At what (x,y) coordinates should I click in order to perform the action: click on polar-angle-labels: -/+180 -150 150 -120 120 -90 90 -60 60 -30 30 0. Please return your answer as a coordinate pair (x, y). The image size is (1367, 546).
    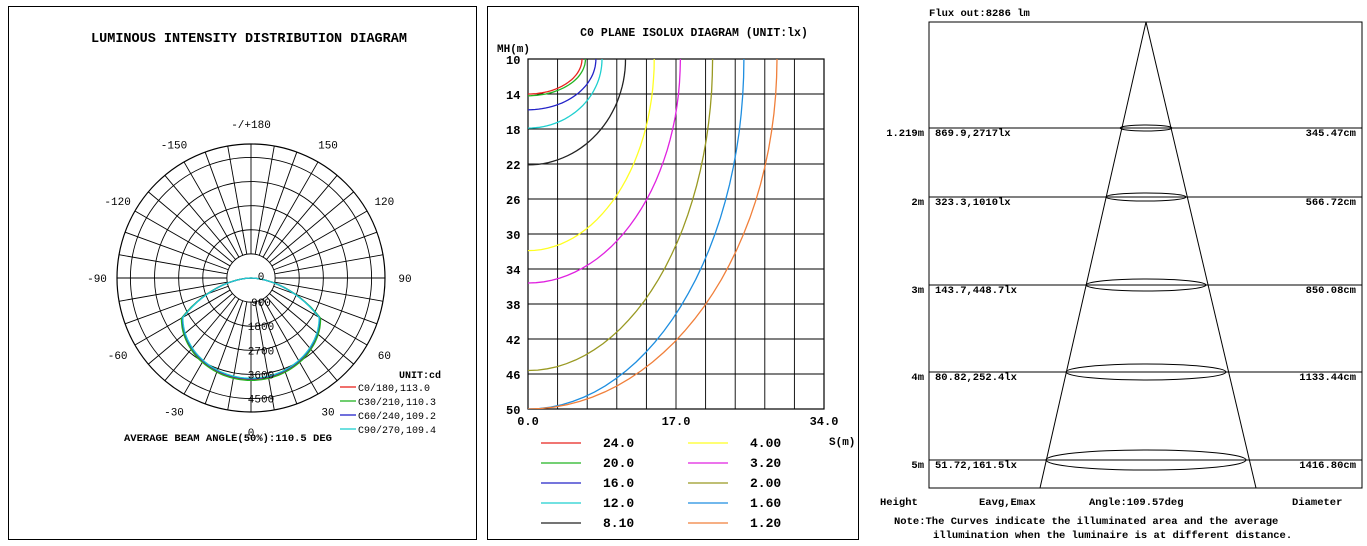
    Looking at the image, I should click on (249, 280).